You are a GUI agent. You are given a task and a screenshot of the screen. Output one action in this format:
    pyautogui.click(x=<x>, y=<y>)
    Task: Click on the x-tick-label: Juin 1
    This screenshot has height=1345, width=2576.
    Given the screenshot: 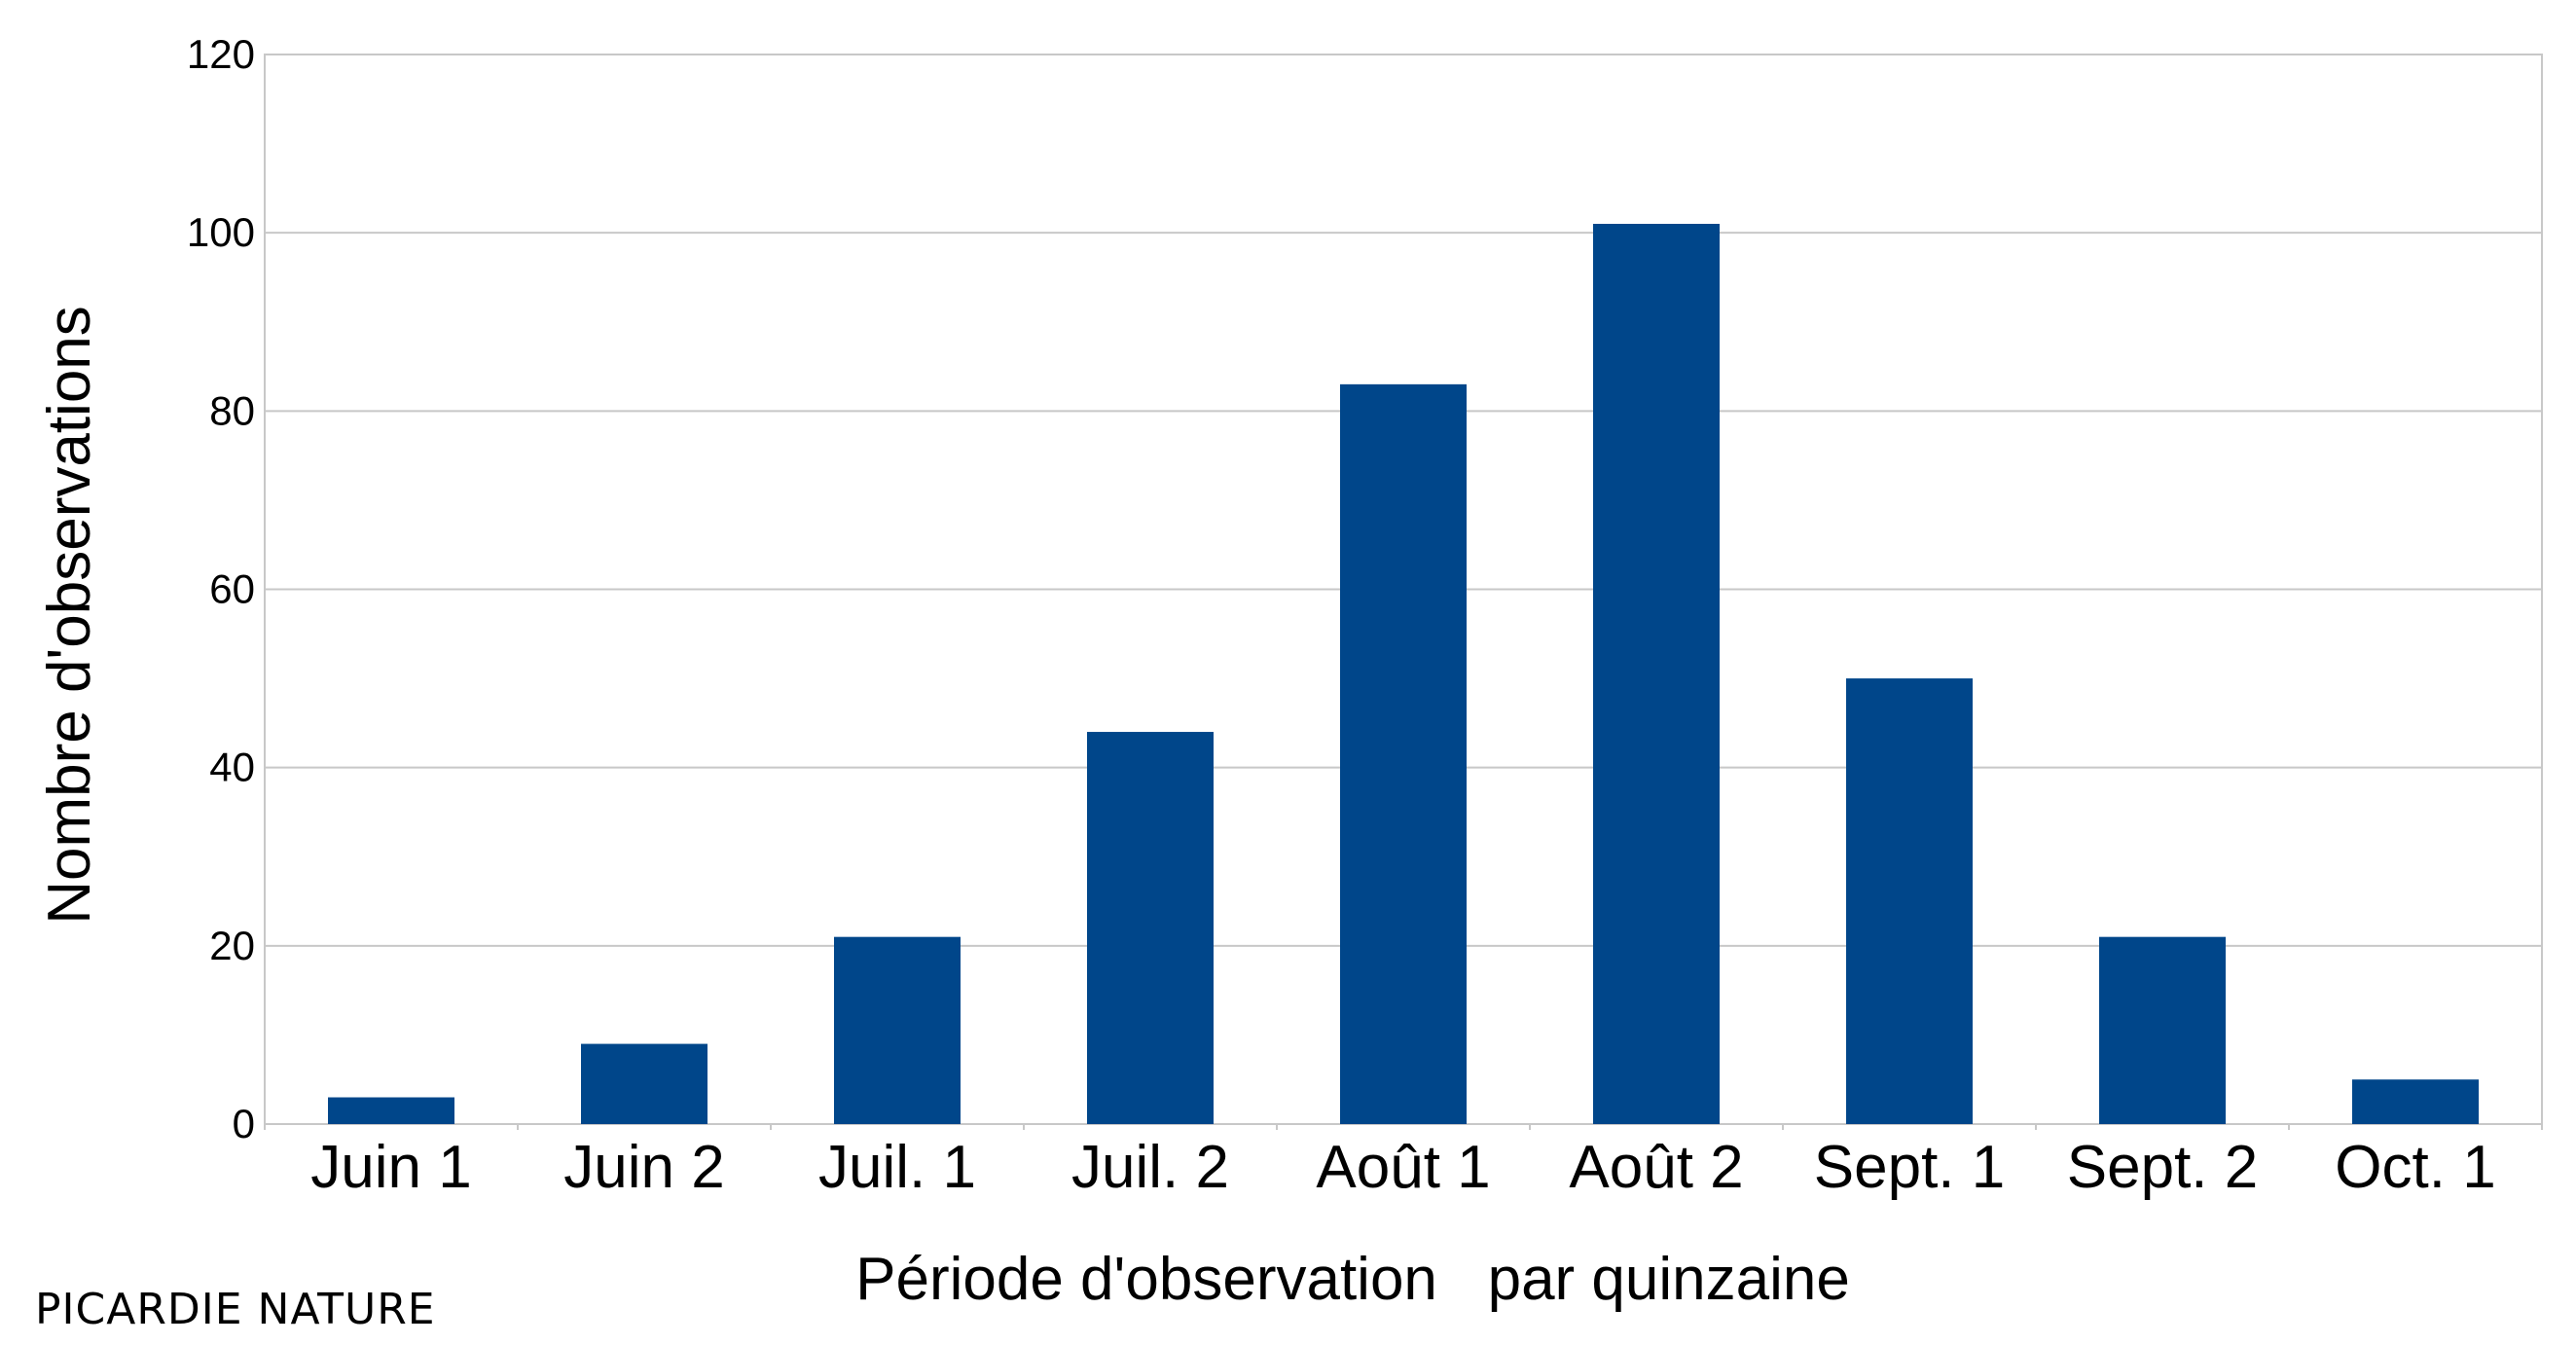 What is the action you would take?
    pyautogui.click(x=390, y=1167)
    